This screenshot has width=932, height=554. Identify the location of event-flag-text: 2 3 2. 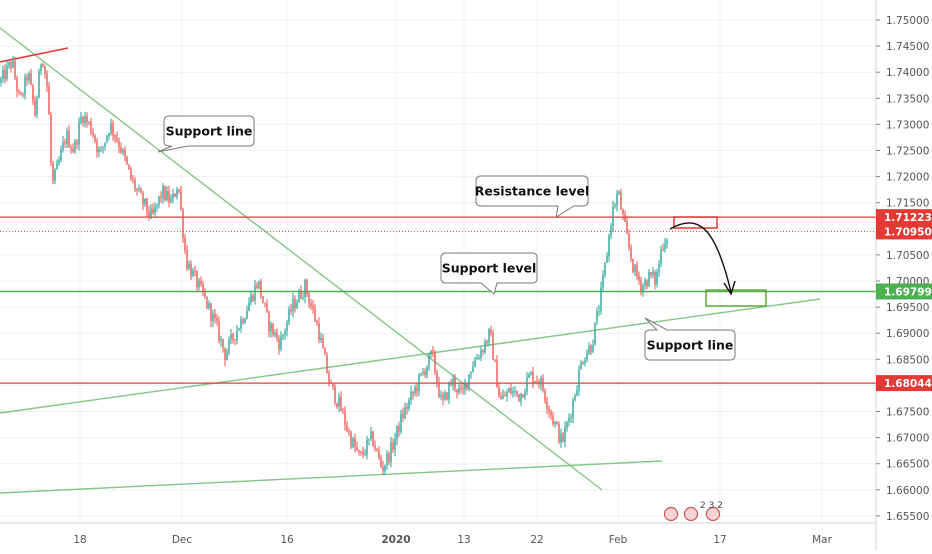
(711, 506).